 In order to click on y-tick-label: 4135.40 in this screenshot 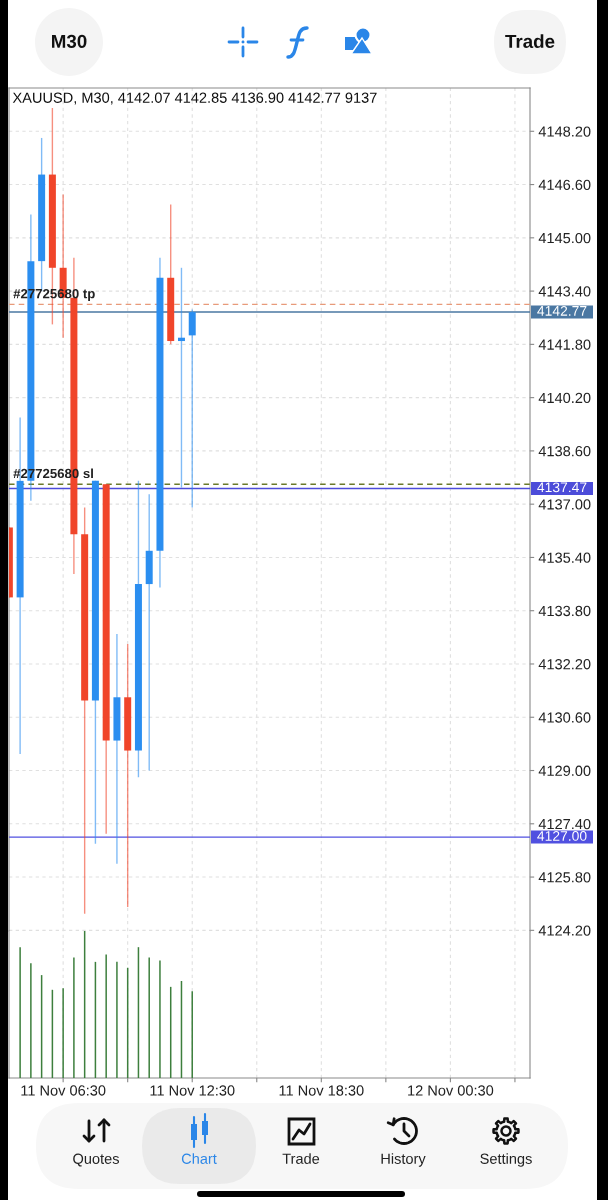, I will do `click(564, 557)`.